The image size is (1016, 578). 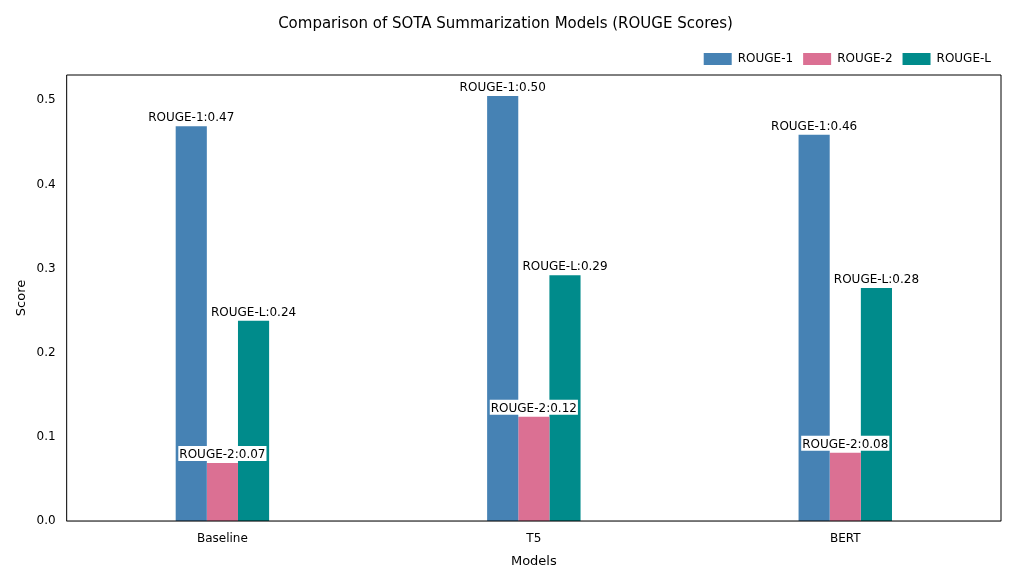 What do you see at coordinates (222, 538) in the screenshot?
I see `x-tick-label: Baseline` at bounding box center [222, 538].